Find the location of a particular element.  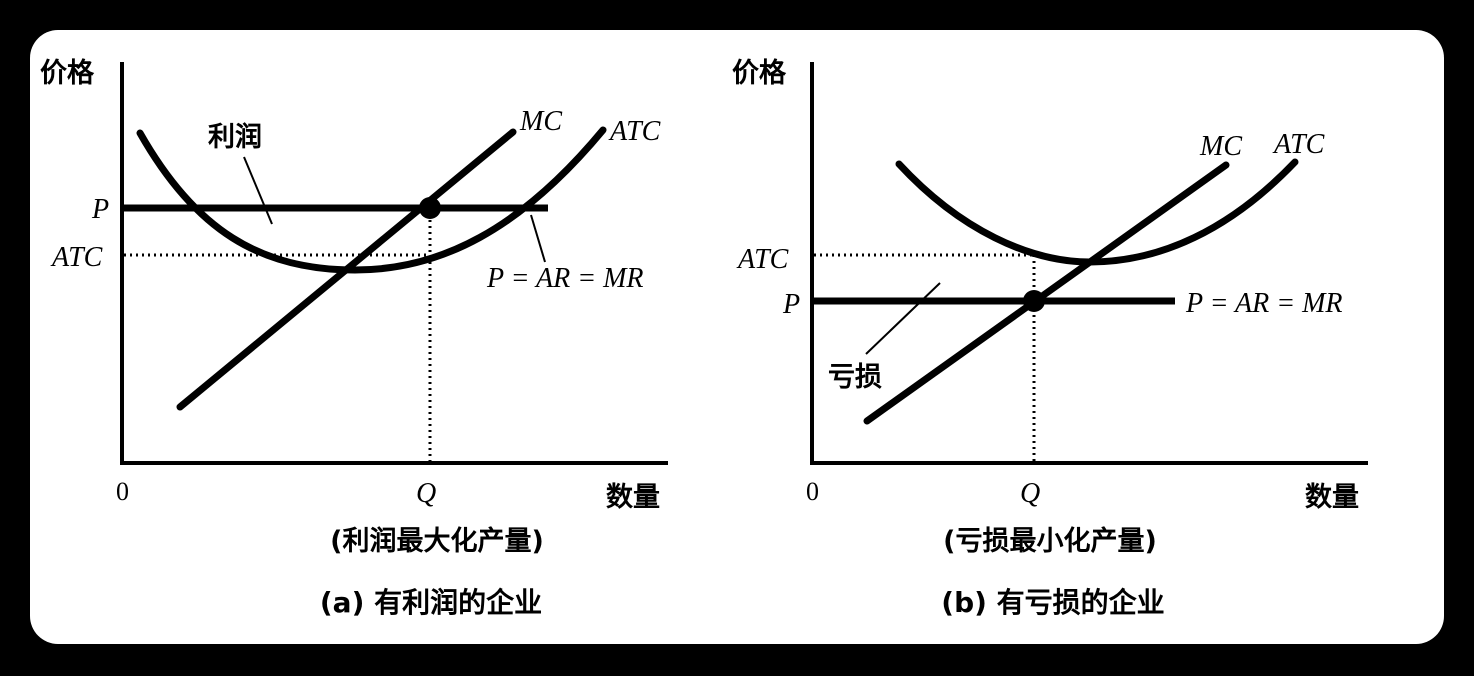

panel-a-subtitle: (利润最大化产量) is located at coordinates (437, 541).